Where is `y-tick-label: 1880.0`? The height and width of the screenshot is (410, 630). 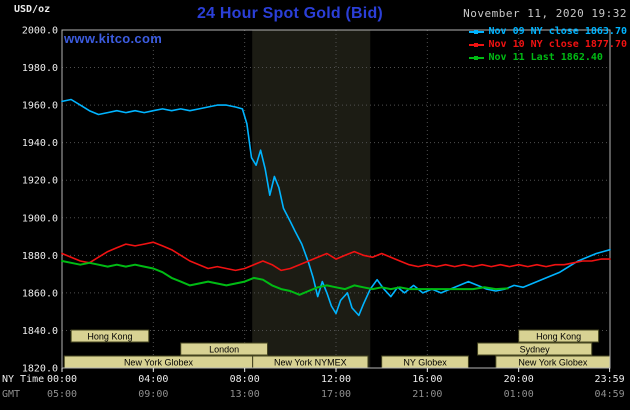
y-tick-label: 1880.0 is located at coordinates (40, 256).